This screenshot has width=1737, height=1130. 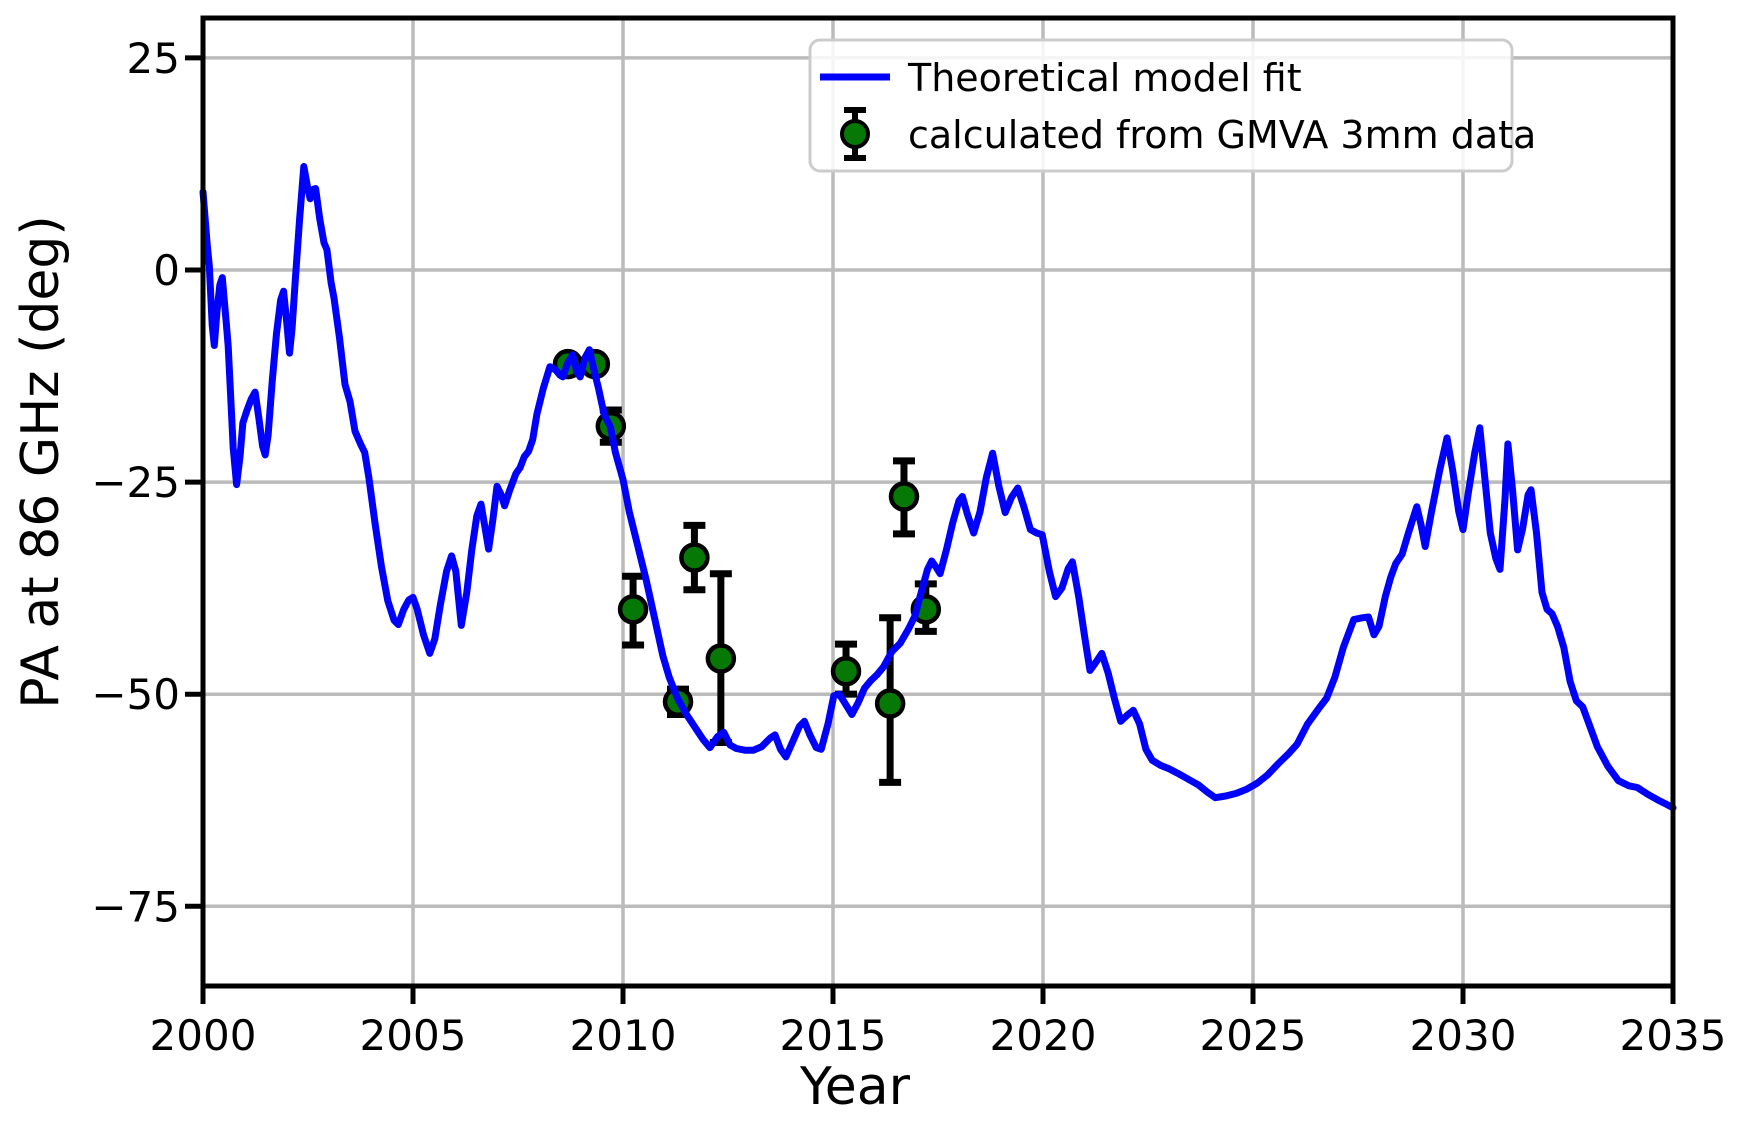 What do you see at coordinates (203, 1035) in the screenshot?
I see `x-tick-label-2000: 2000` at bounding box center [203, 1035].